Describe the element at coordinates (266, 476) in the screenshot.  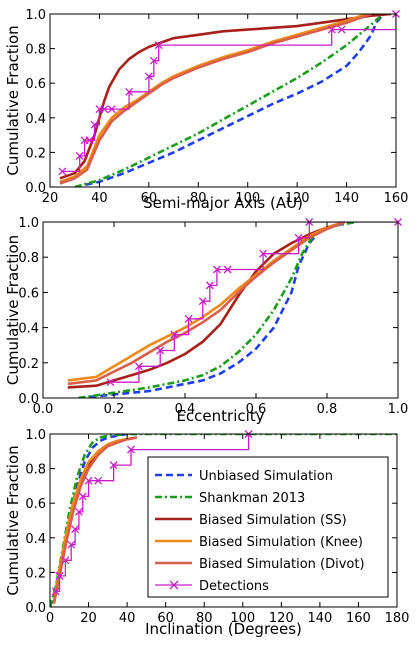
I see `legend-label-unbiased: Unbiased Simulation` at that location.